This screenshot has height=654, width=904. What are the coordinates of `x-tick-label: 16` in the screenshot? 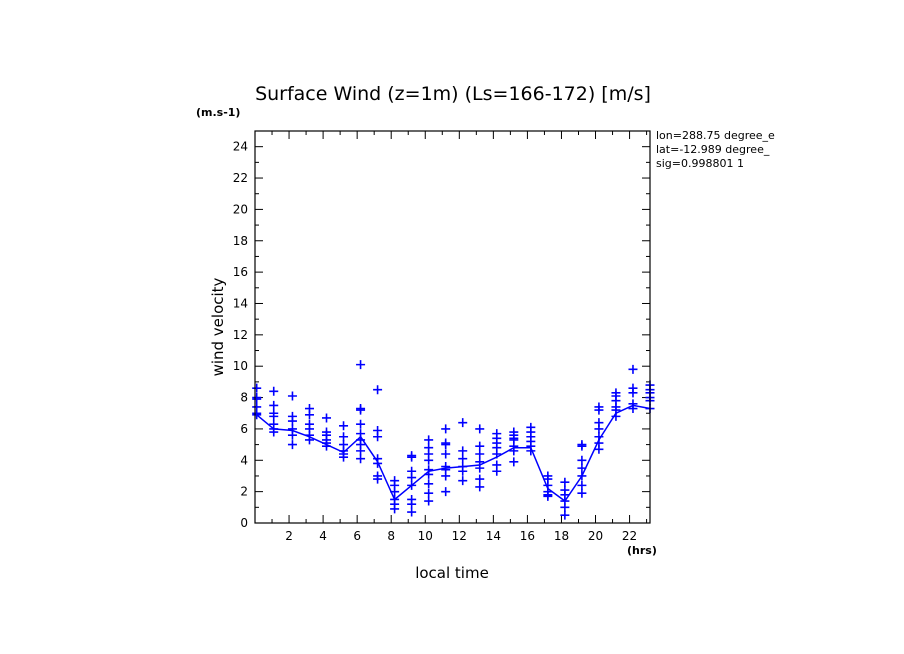 It's located at (527, 536).